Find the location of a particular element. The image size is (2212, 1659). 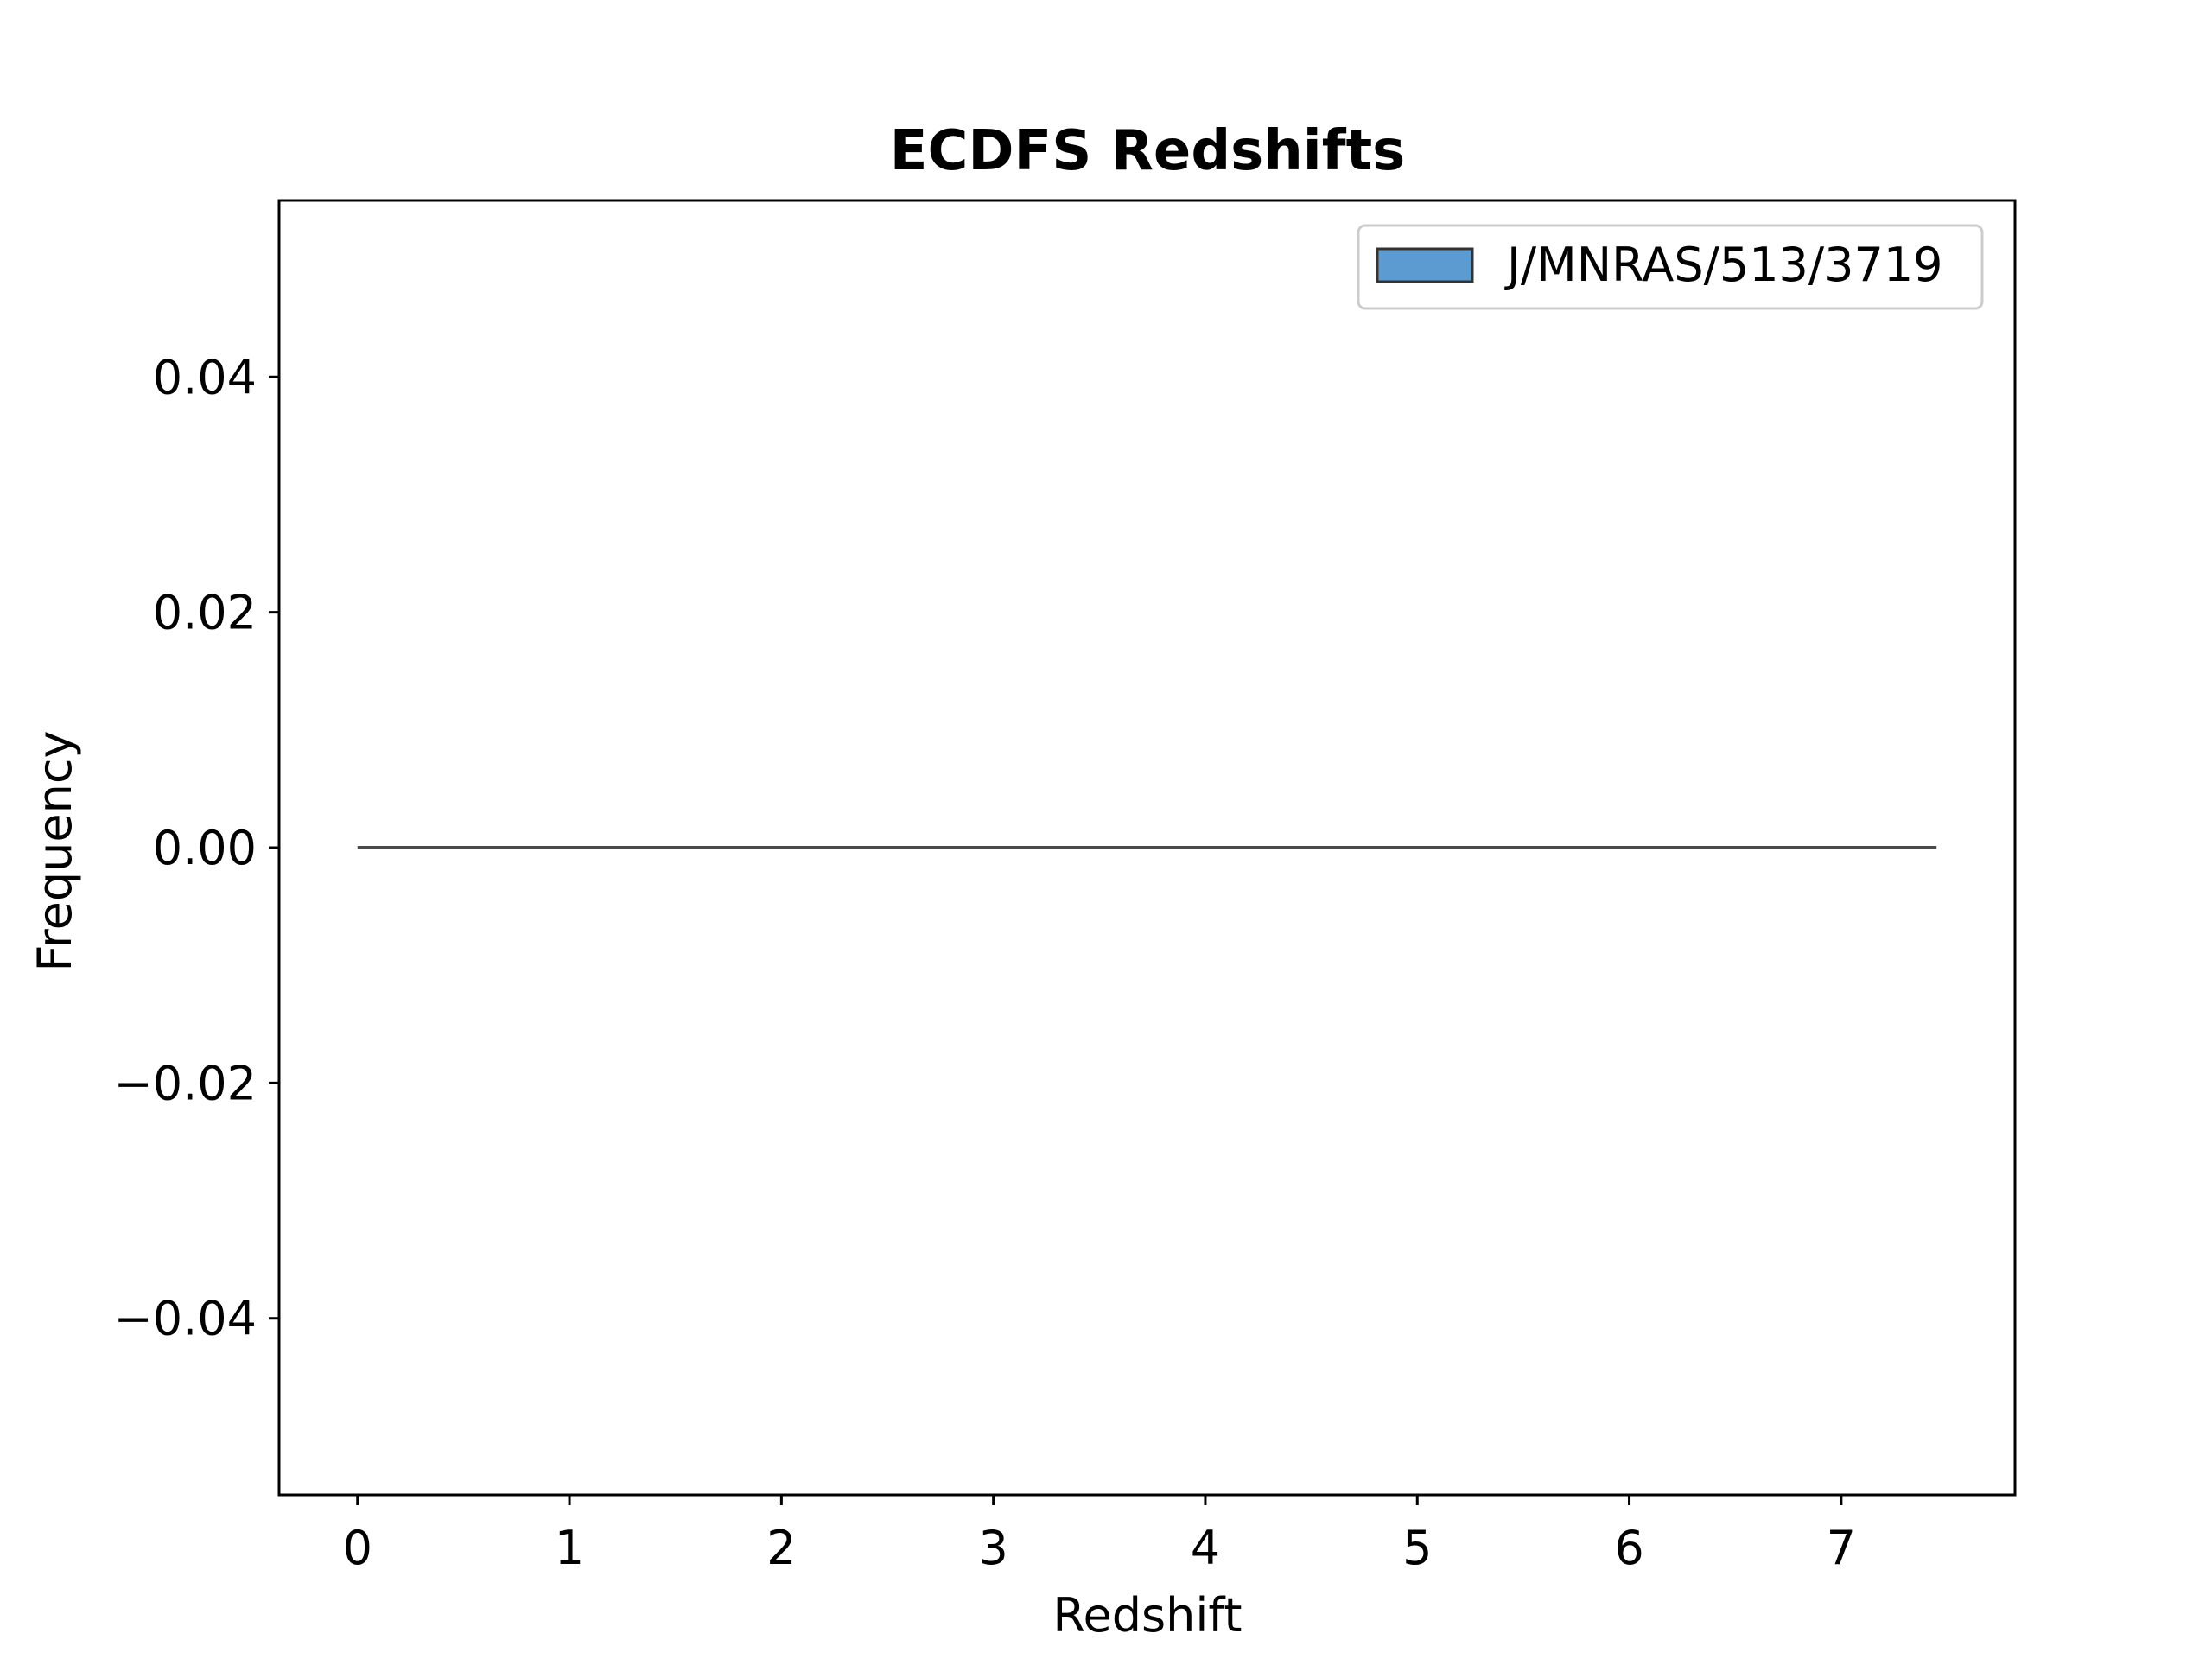

x-axis-label: Redshift is located at coordinates (1147, 1615).